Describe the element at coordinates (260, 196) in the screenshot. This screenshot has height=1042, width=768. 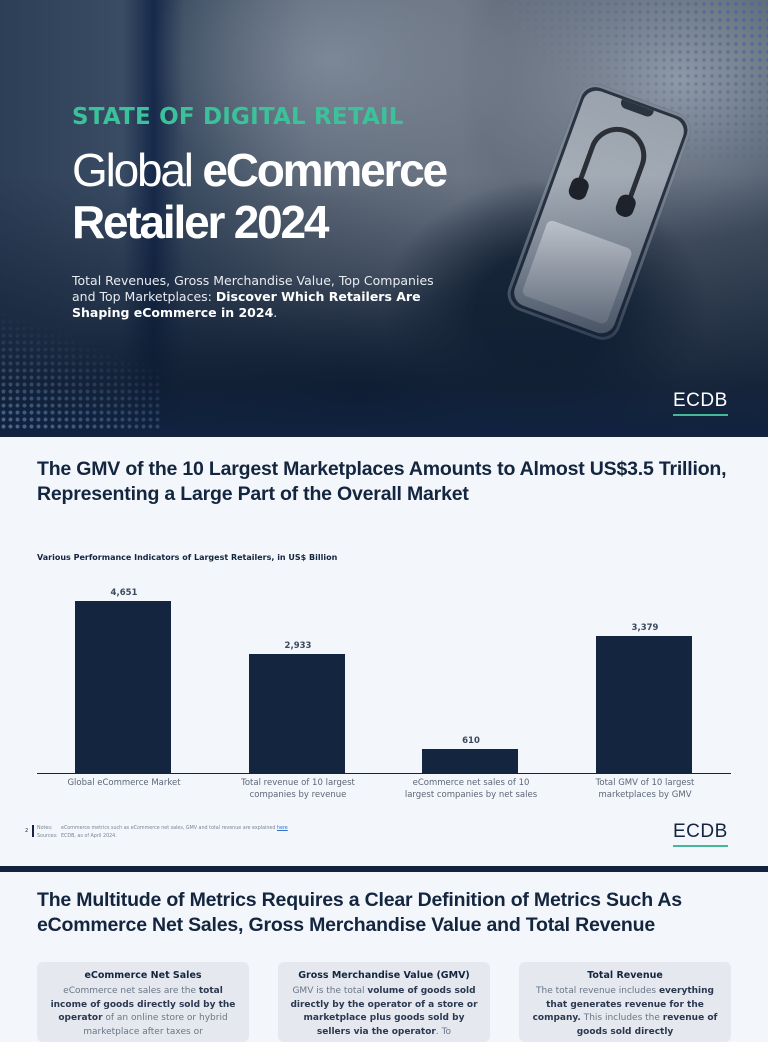
I see `hero-title: Global eCommerce Retailer 2024` at that location.